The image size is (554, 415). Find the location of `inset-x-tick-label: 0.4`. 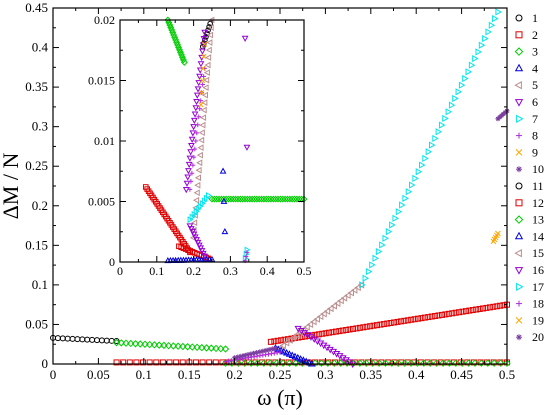

inset-x-tick-label: 0.4 is located at coordinates (267, 271).